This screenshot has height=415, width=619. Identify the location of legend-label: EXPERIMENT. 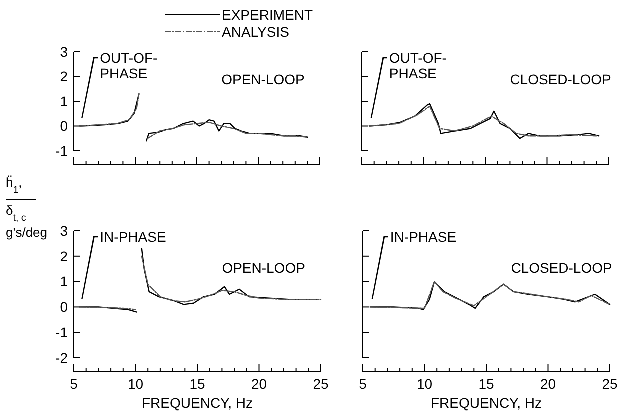
(268, 14).